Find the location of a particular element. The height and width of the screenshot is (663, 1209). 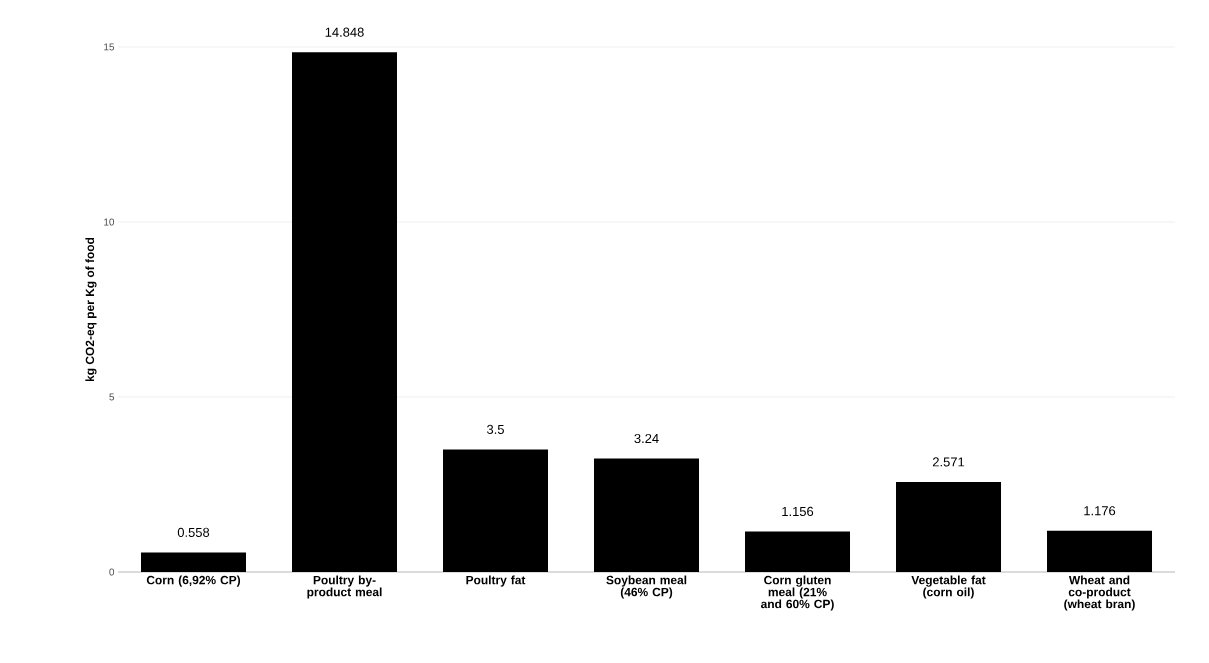

data-label: 1.176 is located at coordinates (1100, 511).